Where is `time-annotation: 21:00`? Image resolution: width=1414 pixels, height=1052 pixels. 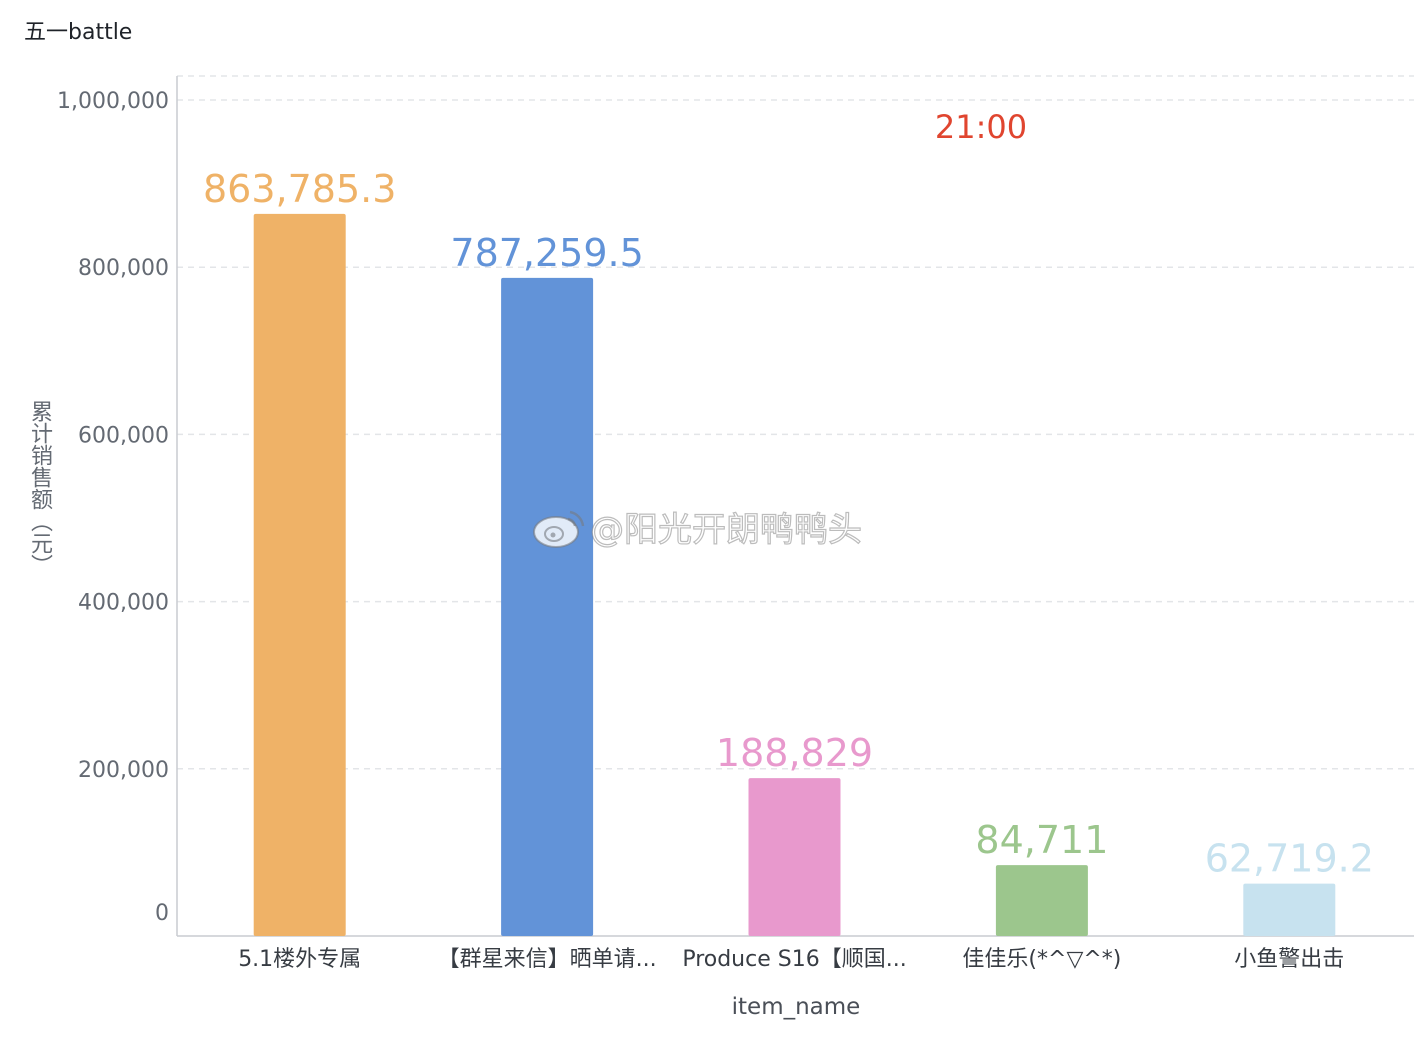
time-annotation: 21:00 is located at coordinates (981, 127).